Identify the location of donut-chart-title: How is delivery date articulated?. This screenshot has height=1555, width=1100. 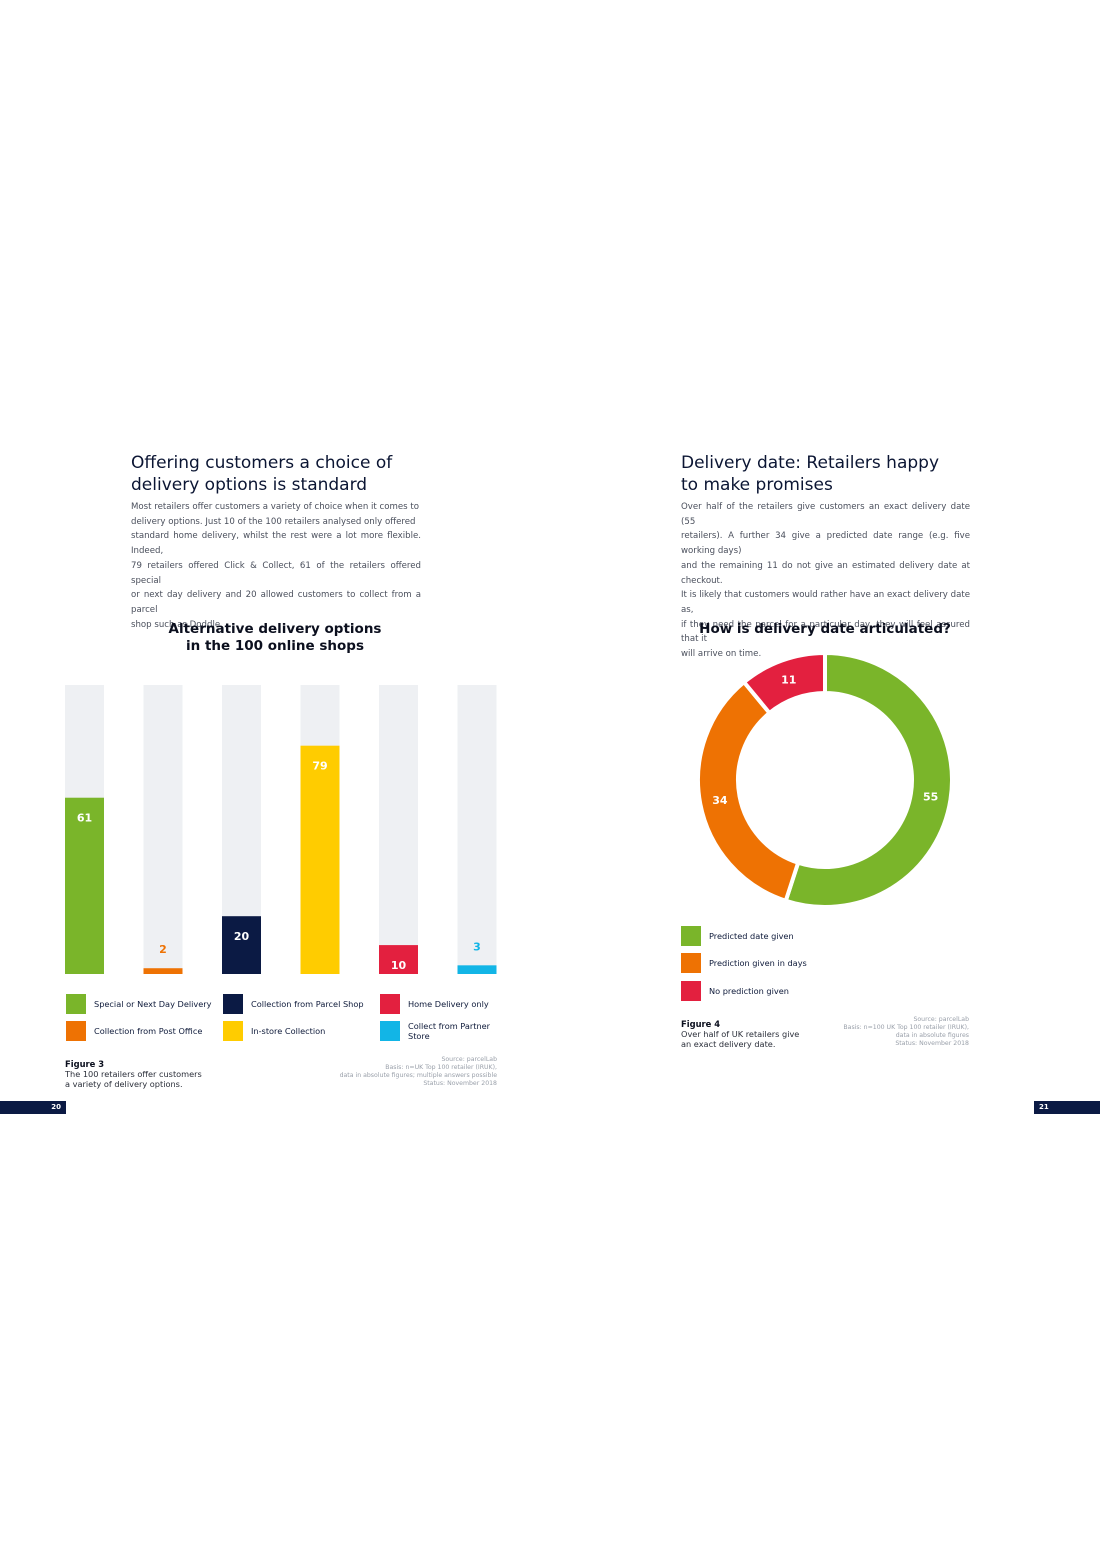
(825, 629).